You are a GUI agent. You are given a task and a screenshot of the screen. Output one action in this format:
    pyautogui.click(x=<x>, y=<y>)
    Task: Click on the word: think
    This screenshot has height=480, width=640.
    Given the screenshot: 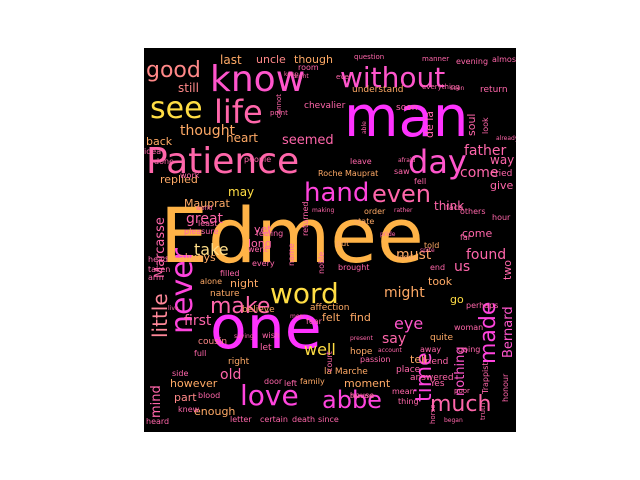 What is the action you would take?
    pyautogui.click(x=449, y=206)
    